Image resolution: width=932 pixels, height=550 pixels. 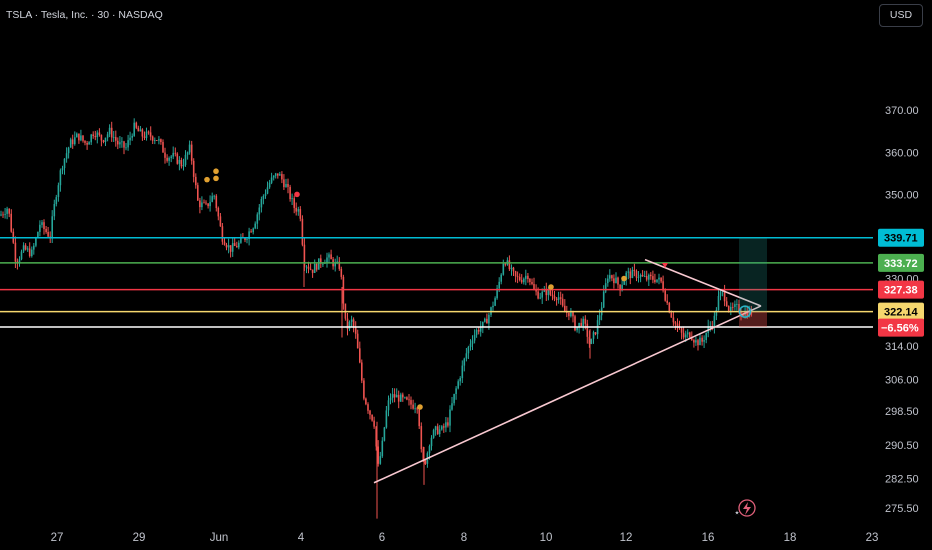 I want to click on signal-dot-marker, so click(x=420, y=407).